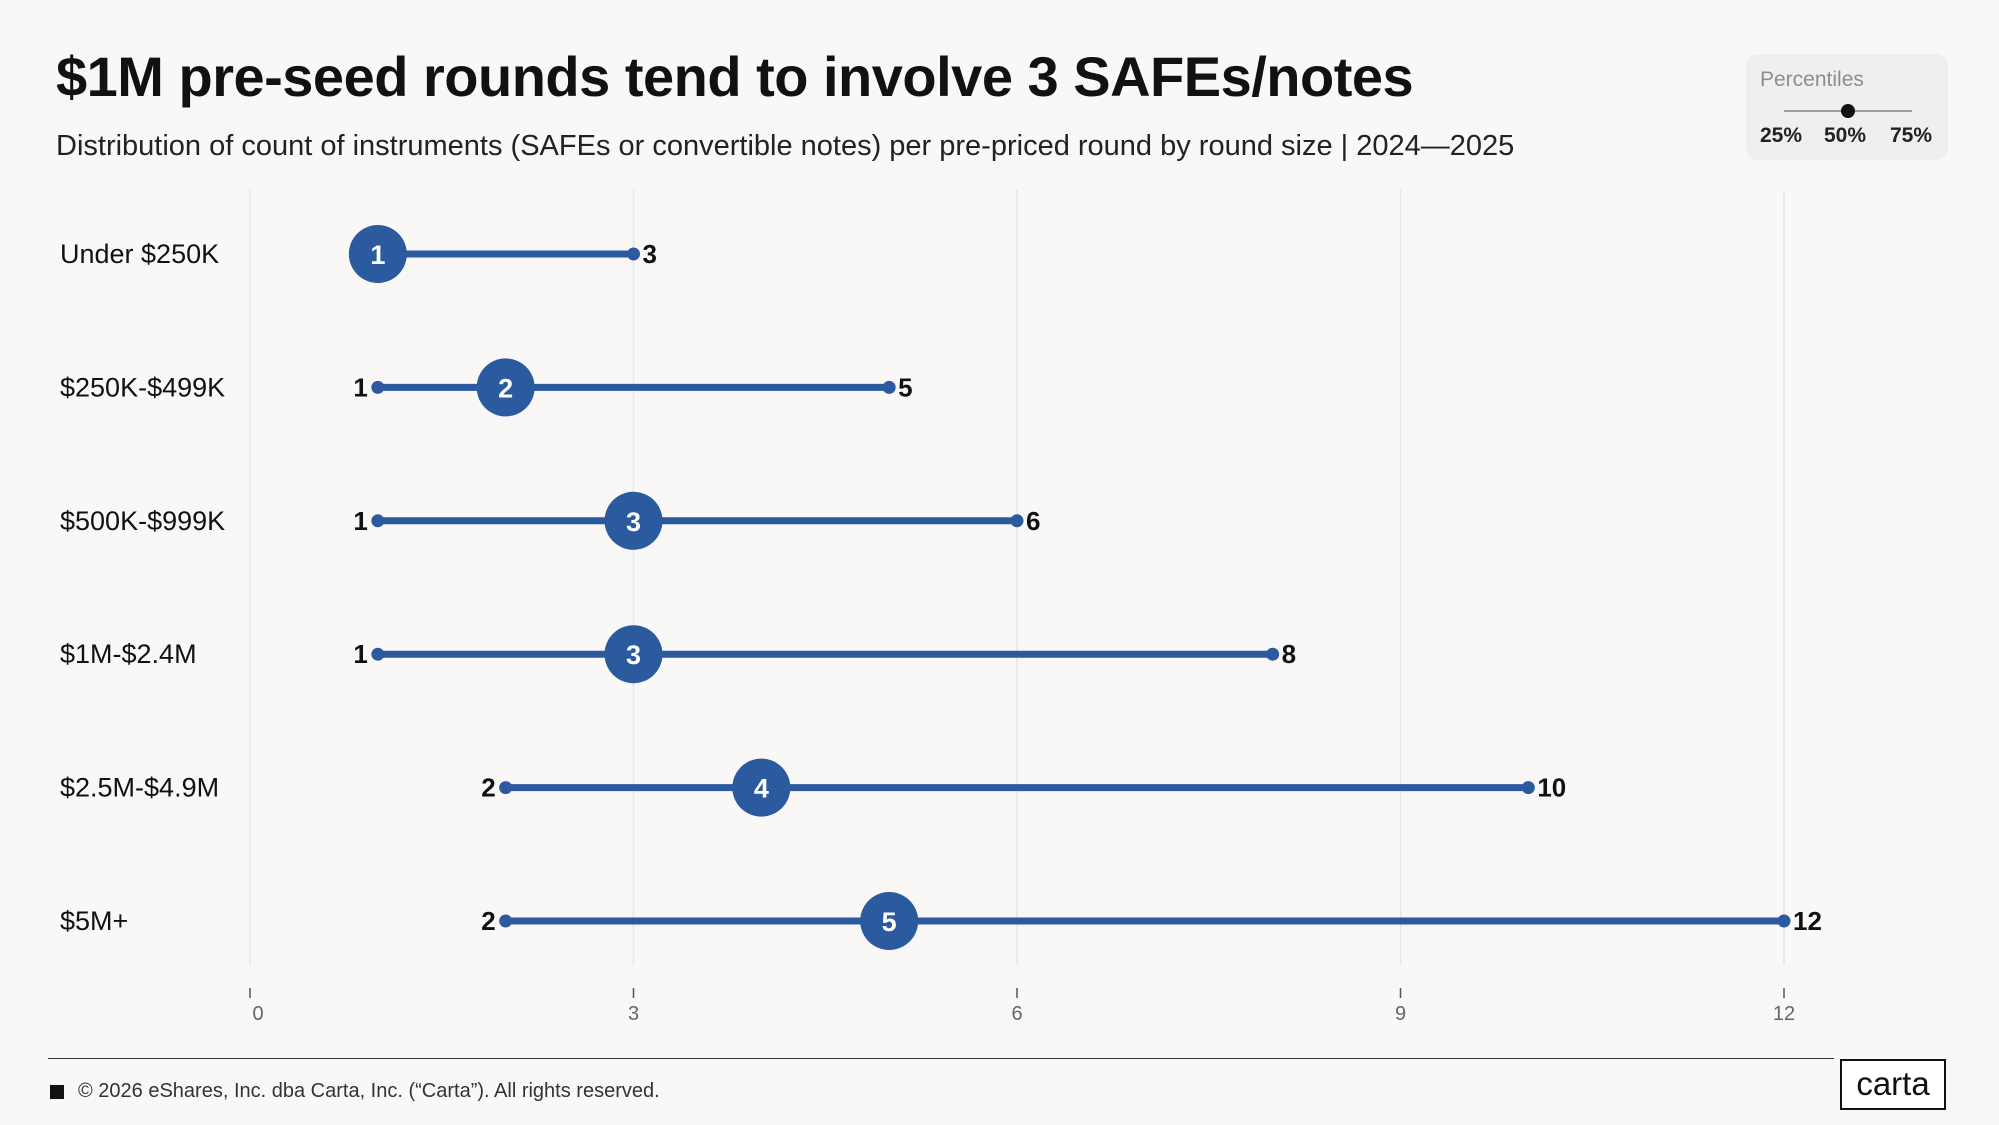 Image resolution: width=1999 pixels, height=1125 pixels. I want to click on median-label: 4, so click(761, 789).